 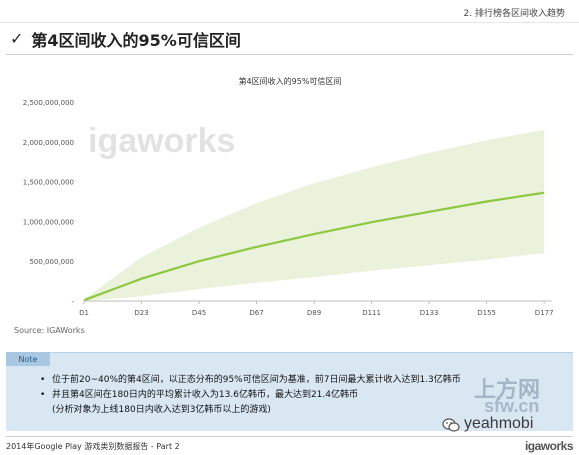 I want to click on x-tick-label: D155, so click(x=486, y=313).